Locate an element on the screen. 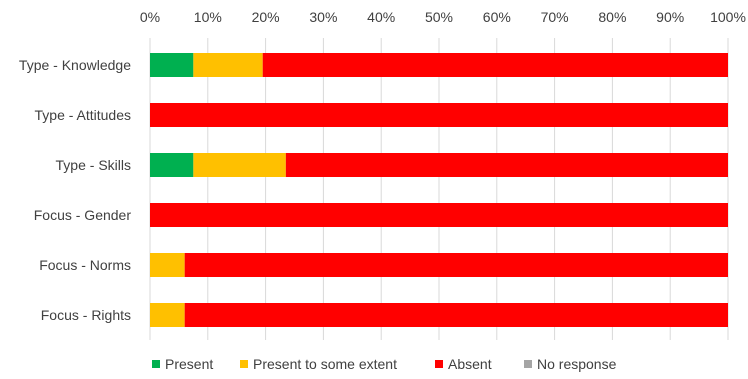 Image resolution: width=748 pixels, height=379 pixels. x-tick-label: 60% is located at coordinates (497, 17).